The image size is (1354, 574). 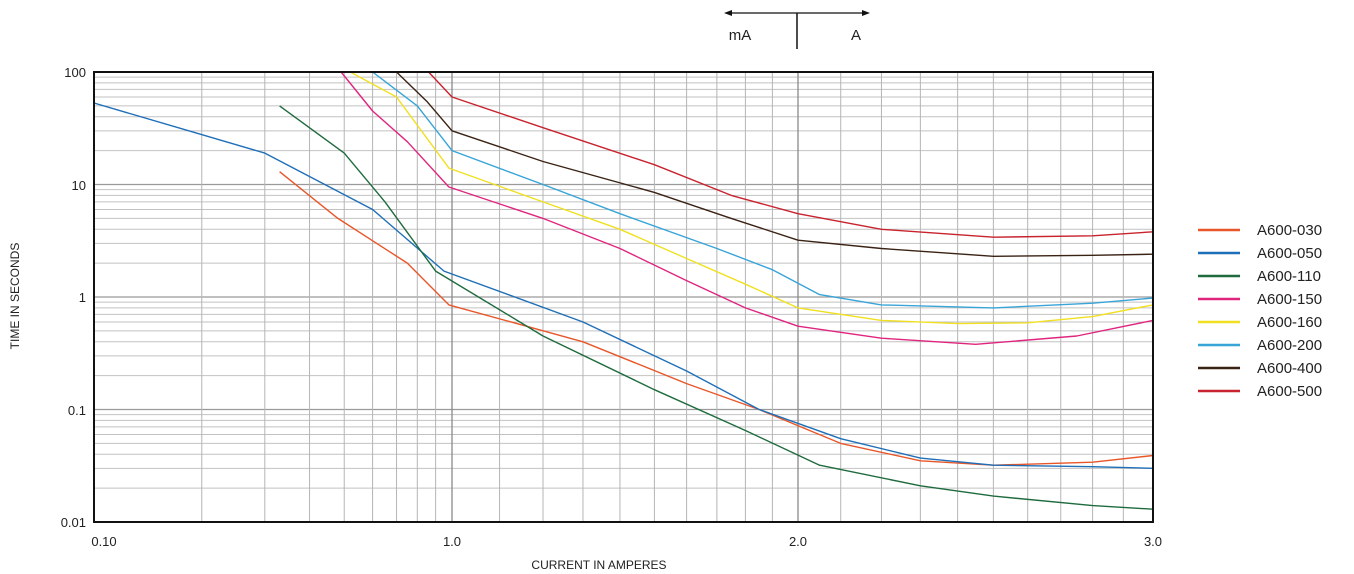 I want to click on legend-label: A600-050, so click(x=1289, y=253).